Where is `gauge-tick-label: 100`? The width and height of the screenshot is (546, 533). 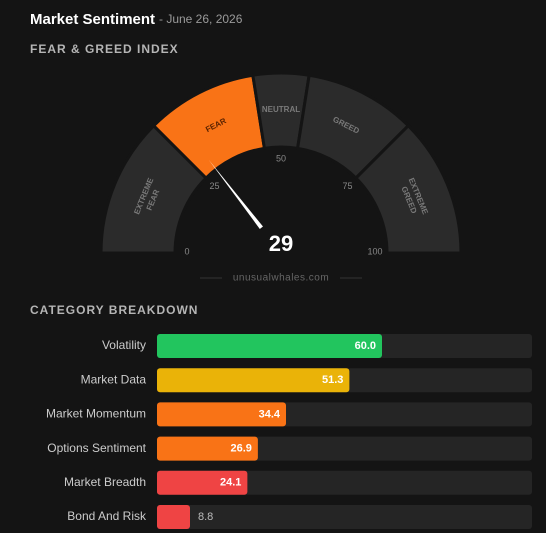
gauge-tick-label: 100 is located at coordinates (374, 251).